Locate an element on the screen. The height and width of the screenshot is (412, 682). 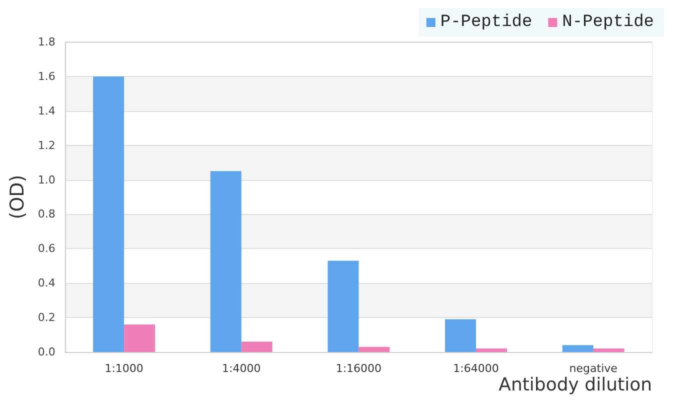
y-tick-label: 1.4 is located at coordinates (47, 111).